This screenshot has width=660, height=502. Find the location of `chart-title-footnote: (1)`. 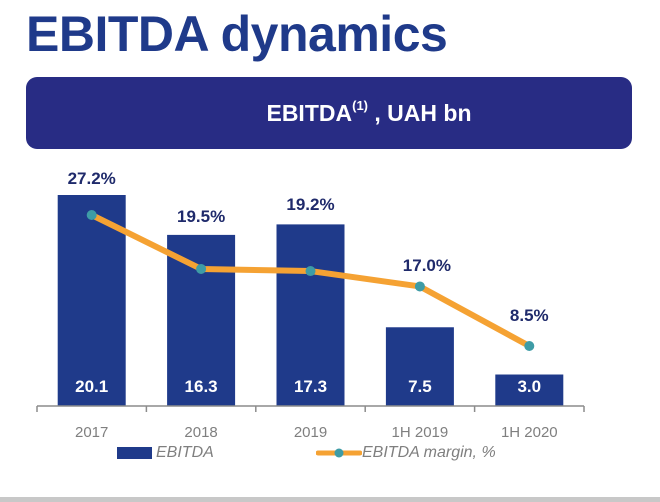

chart-title-footnote: (1) is located at coordinates (360, 105).